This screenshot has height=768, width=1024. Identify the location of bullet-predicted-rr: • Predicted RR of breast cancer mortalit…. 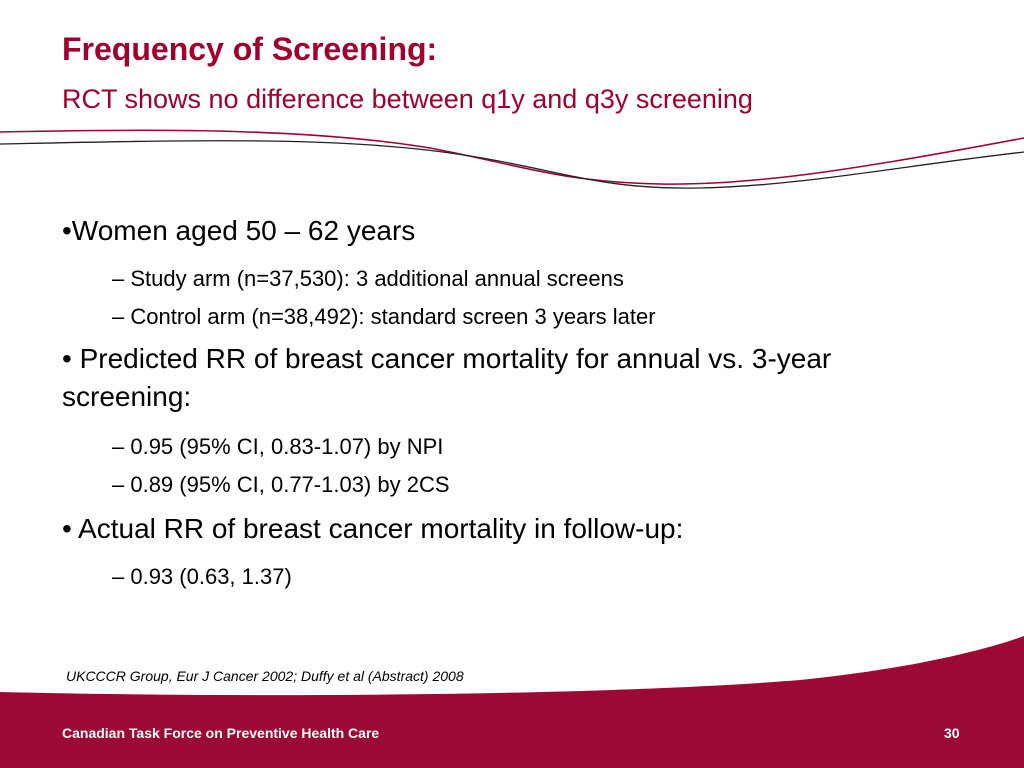
(447, 377).